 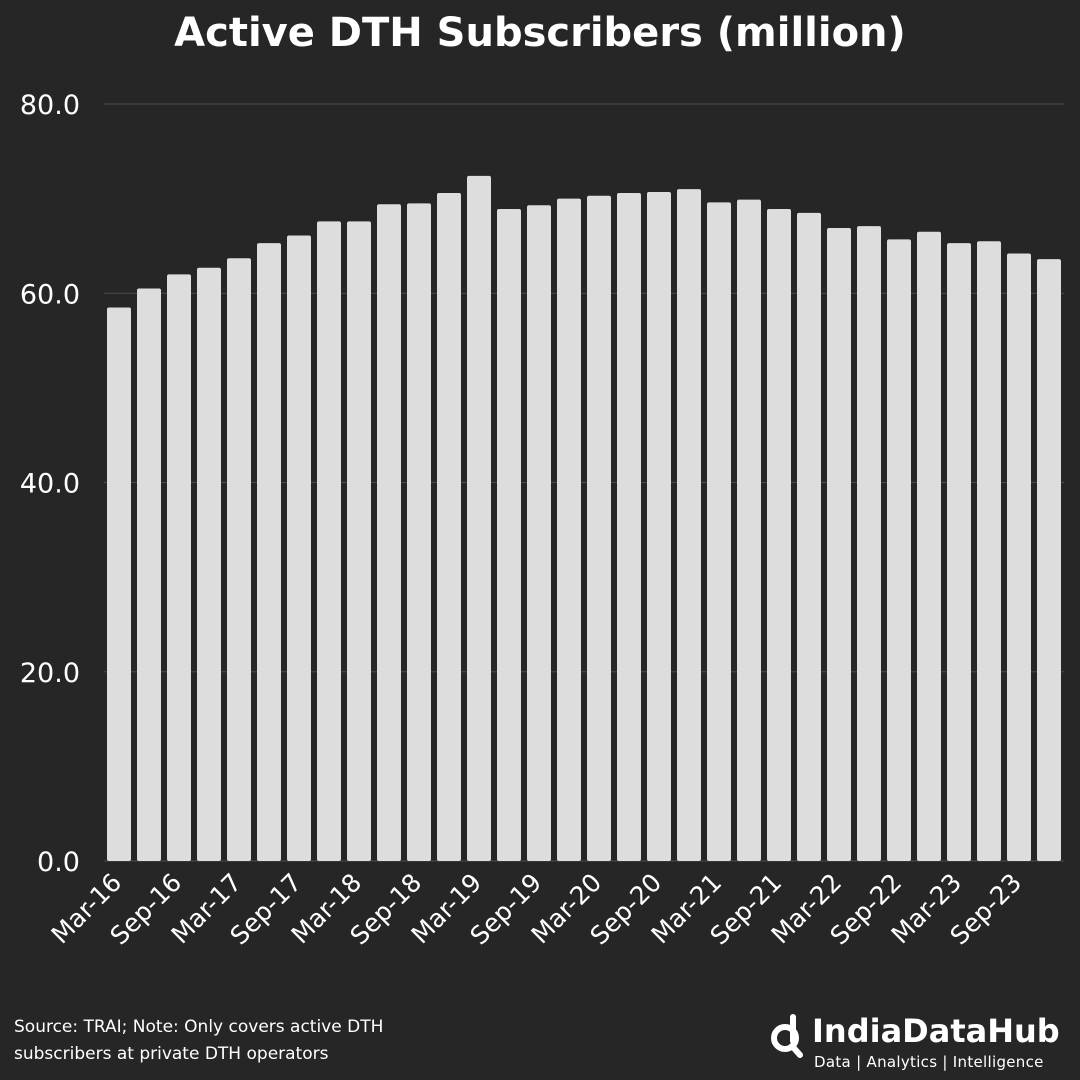 I want to click on brand-name: IndiaDataHub, so click(x=936, y=1031).